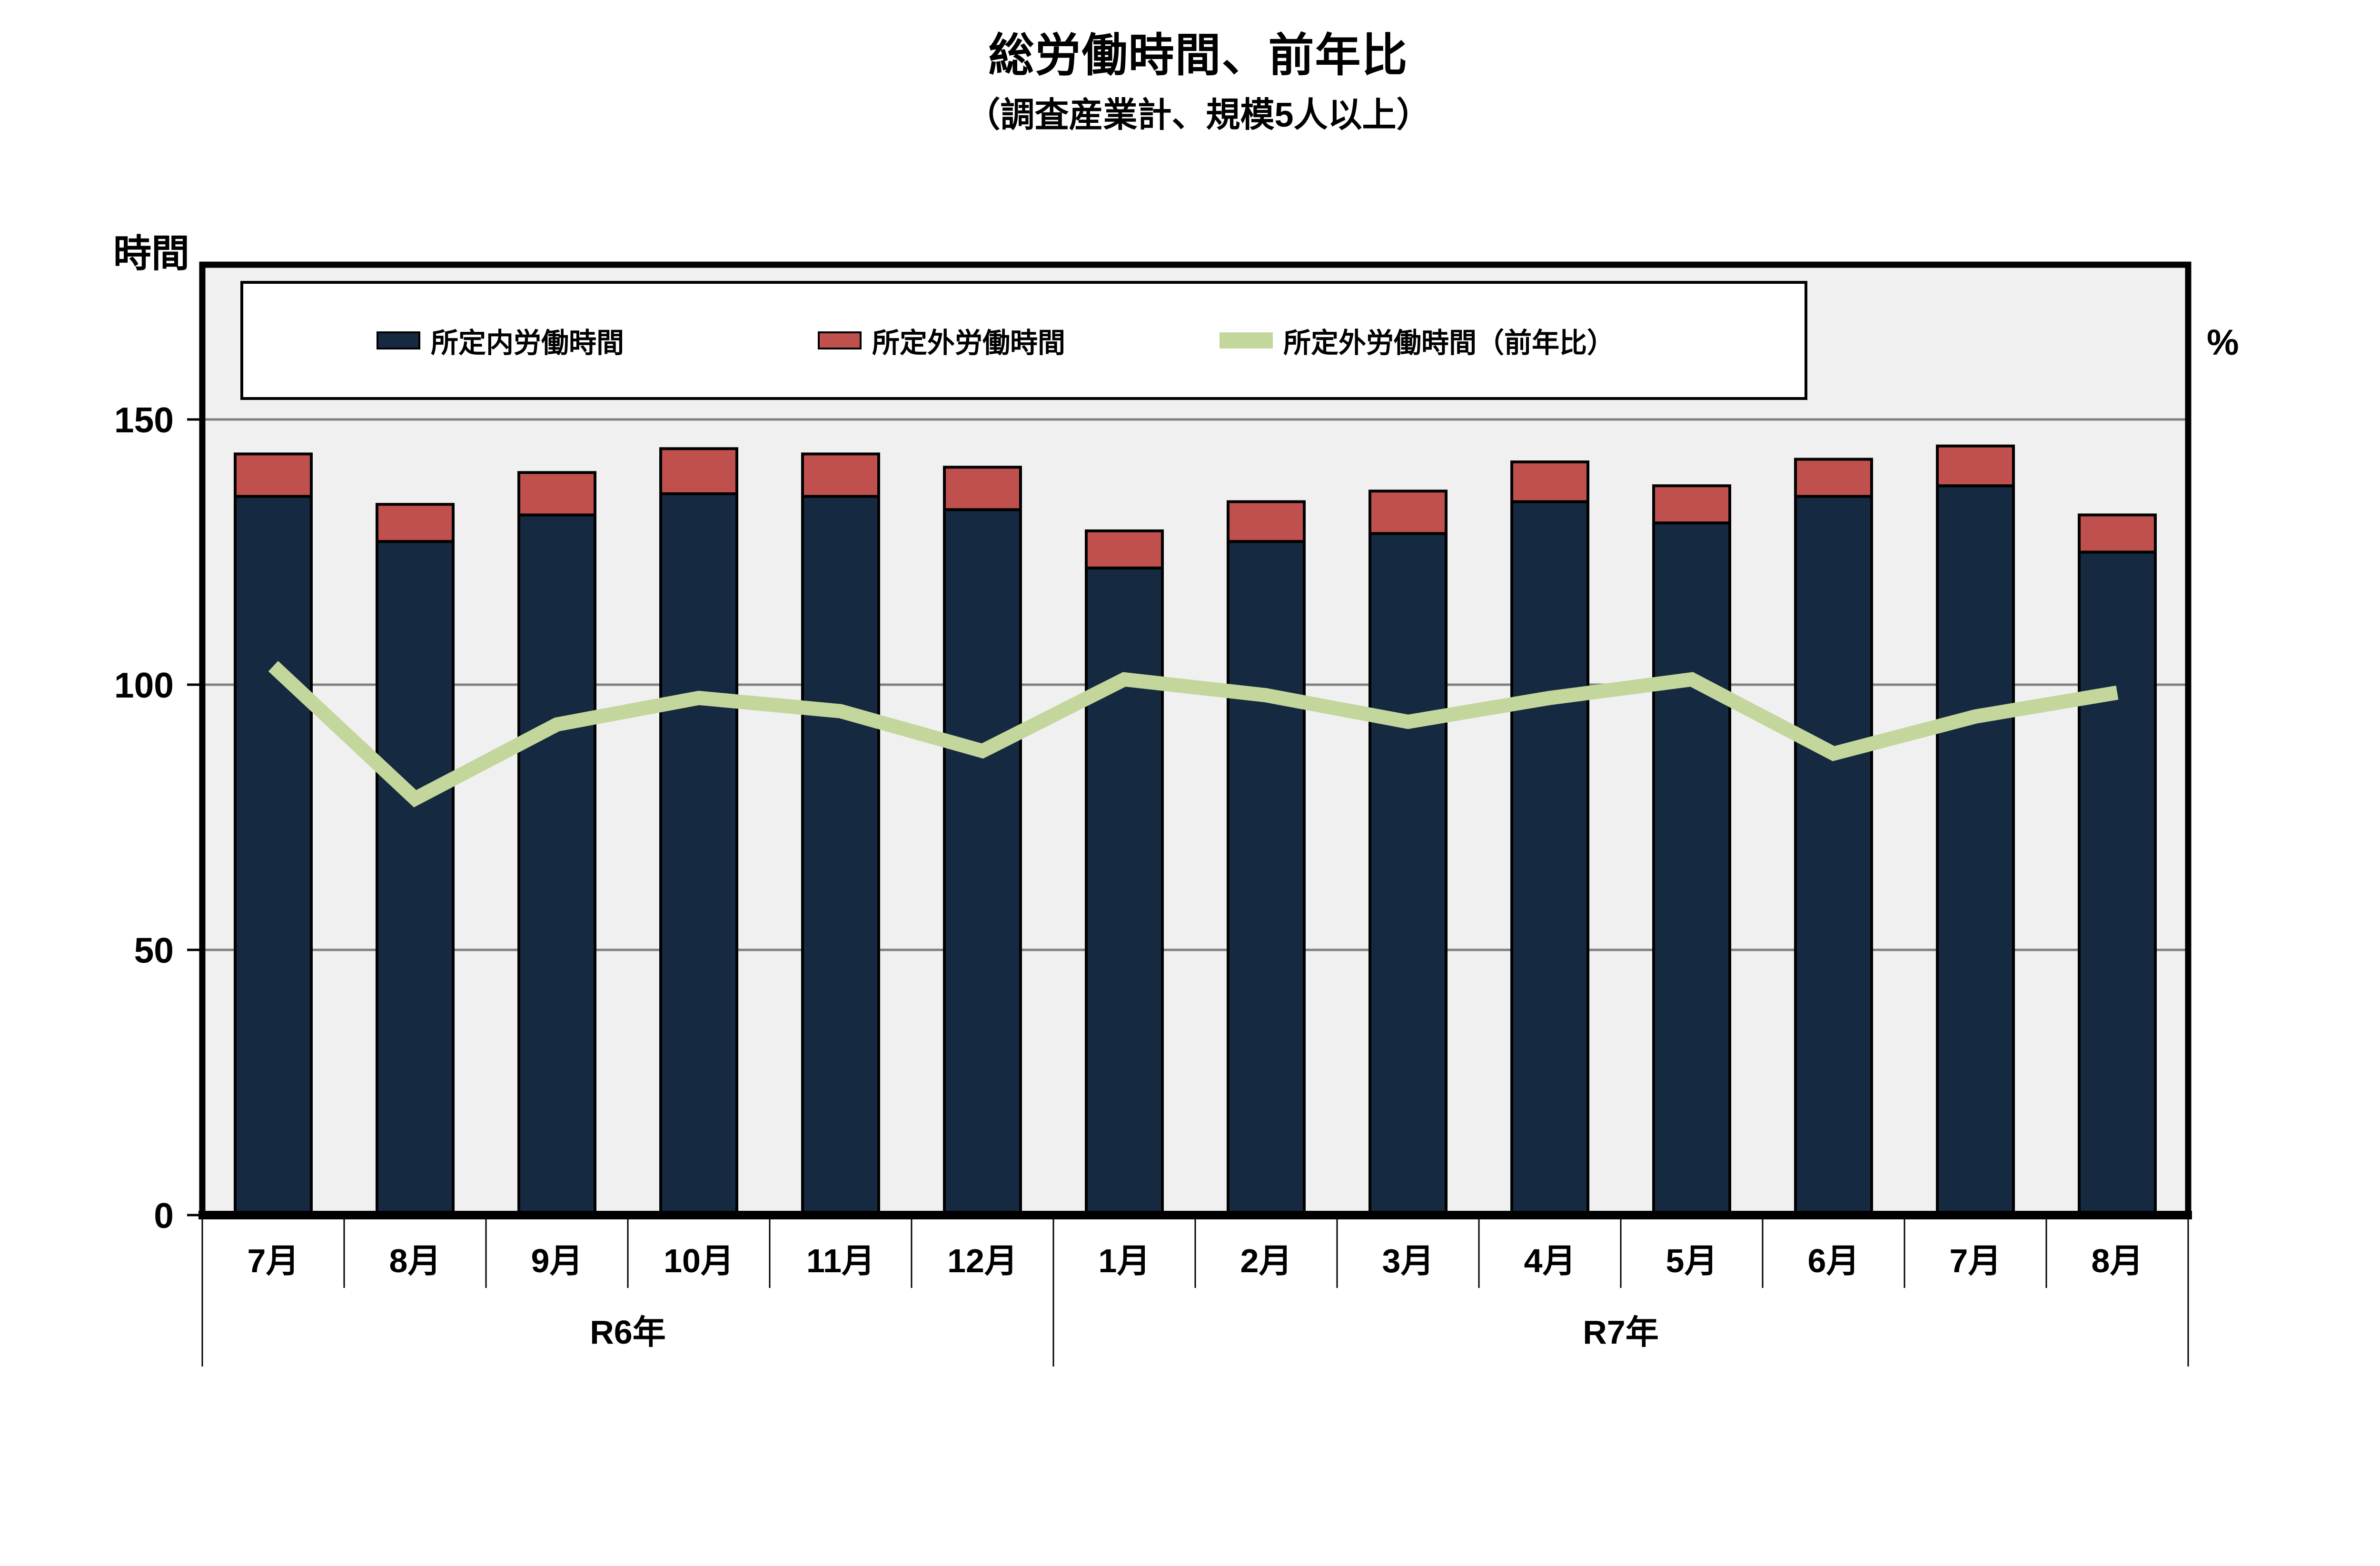  I want to click on x-axis-label: 12月, so click(982, 1260).